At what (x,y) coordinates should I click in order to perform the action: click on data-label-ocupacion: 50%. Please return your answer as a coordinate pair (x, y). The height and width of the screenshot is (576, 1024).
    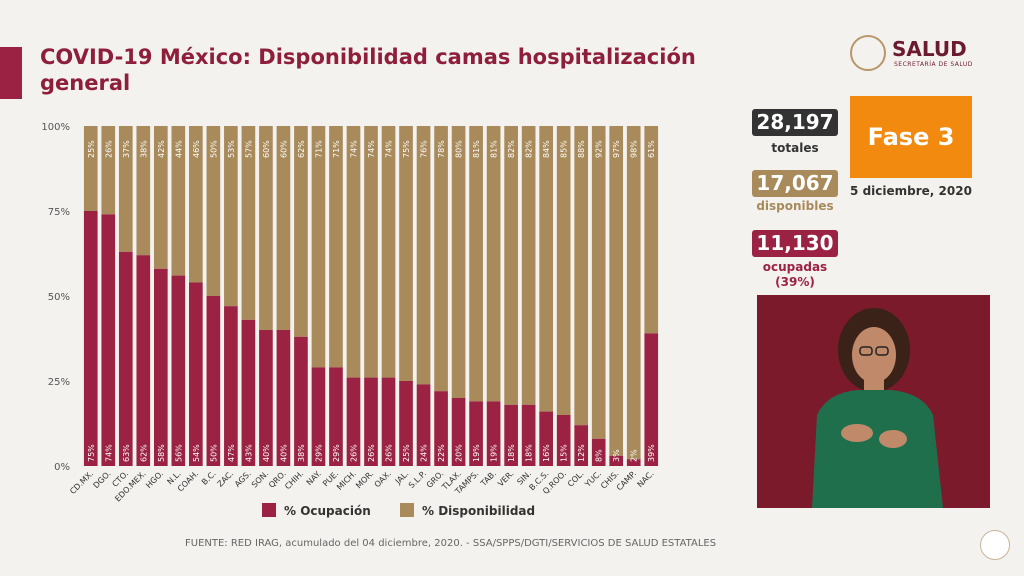
    Looking at the image, I should click on (213, 453).